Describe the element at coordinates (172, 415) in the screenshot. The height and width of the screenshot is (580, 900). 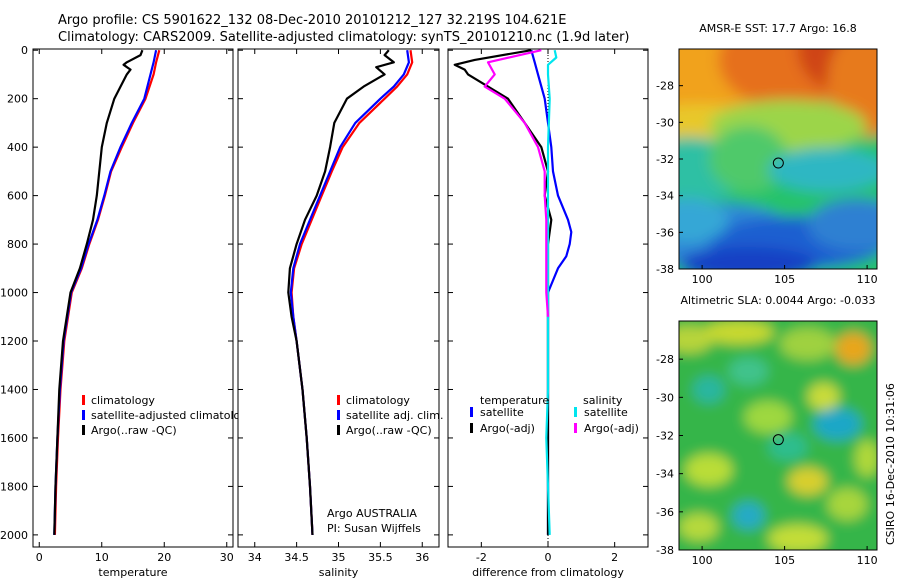
I see `legend-label: satellite-adjusted climatology` at that location.